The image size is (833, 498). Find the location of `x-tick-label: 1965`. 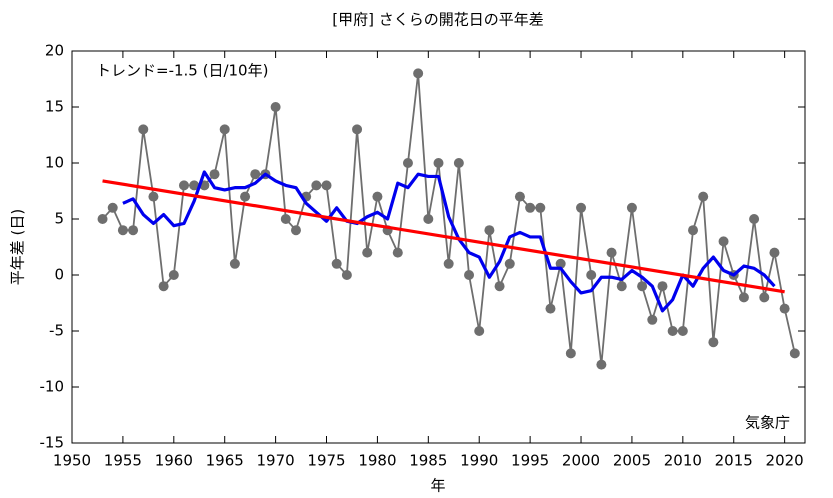

x-tick-label: 1965 is located at coordinates (225, 461).